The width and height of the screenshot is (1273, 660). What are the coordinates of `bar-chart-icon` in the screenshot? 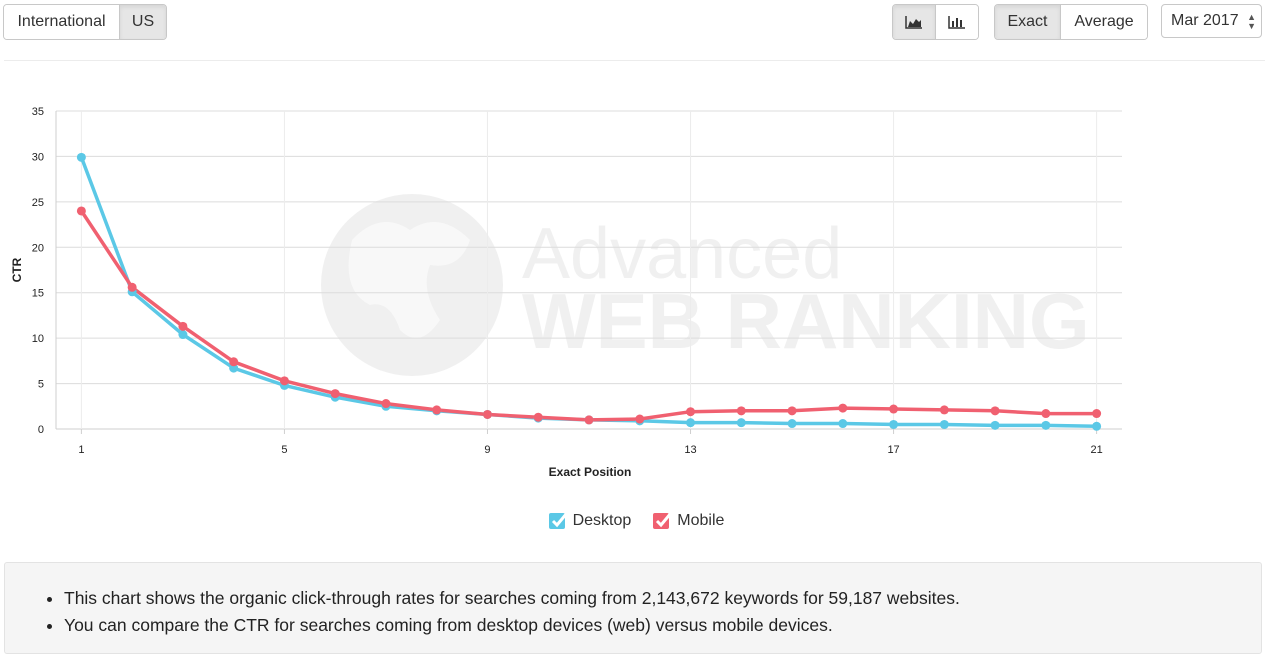 It's located at (956, 22).